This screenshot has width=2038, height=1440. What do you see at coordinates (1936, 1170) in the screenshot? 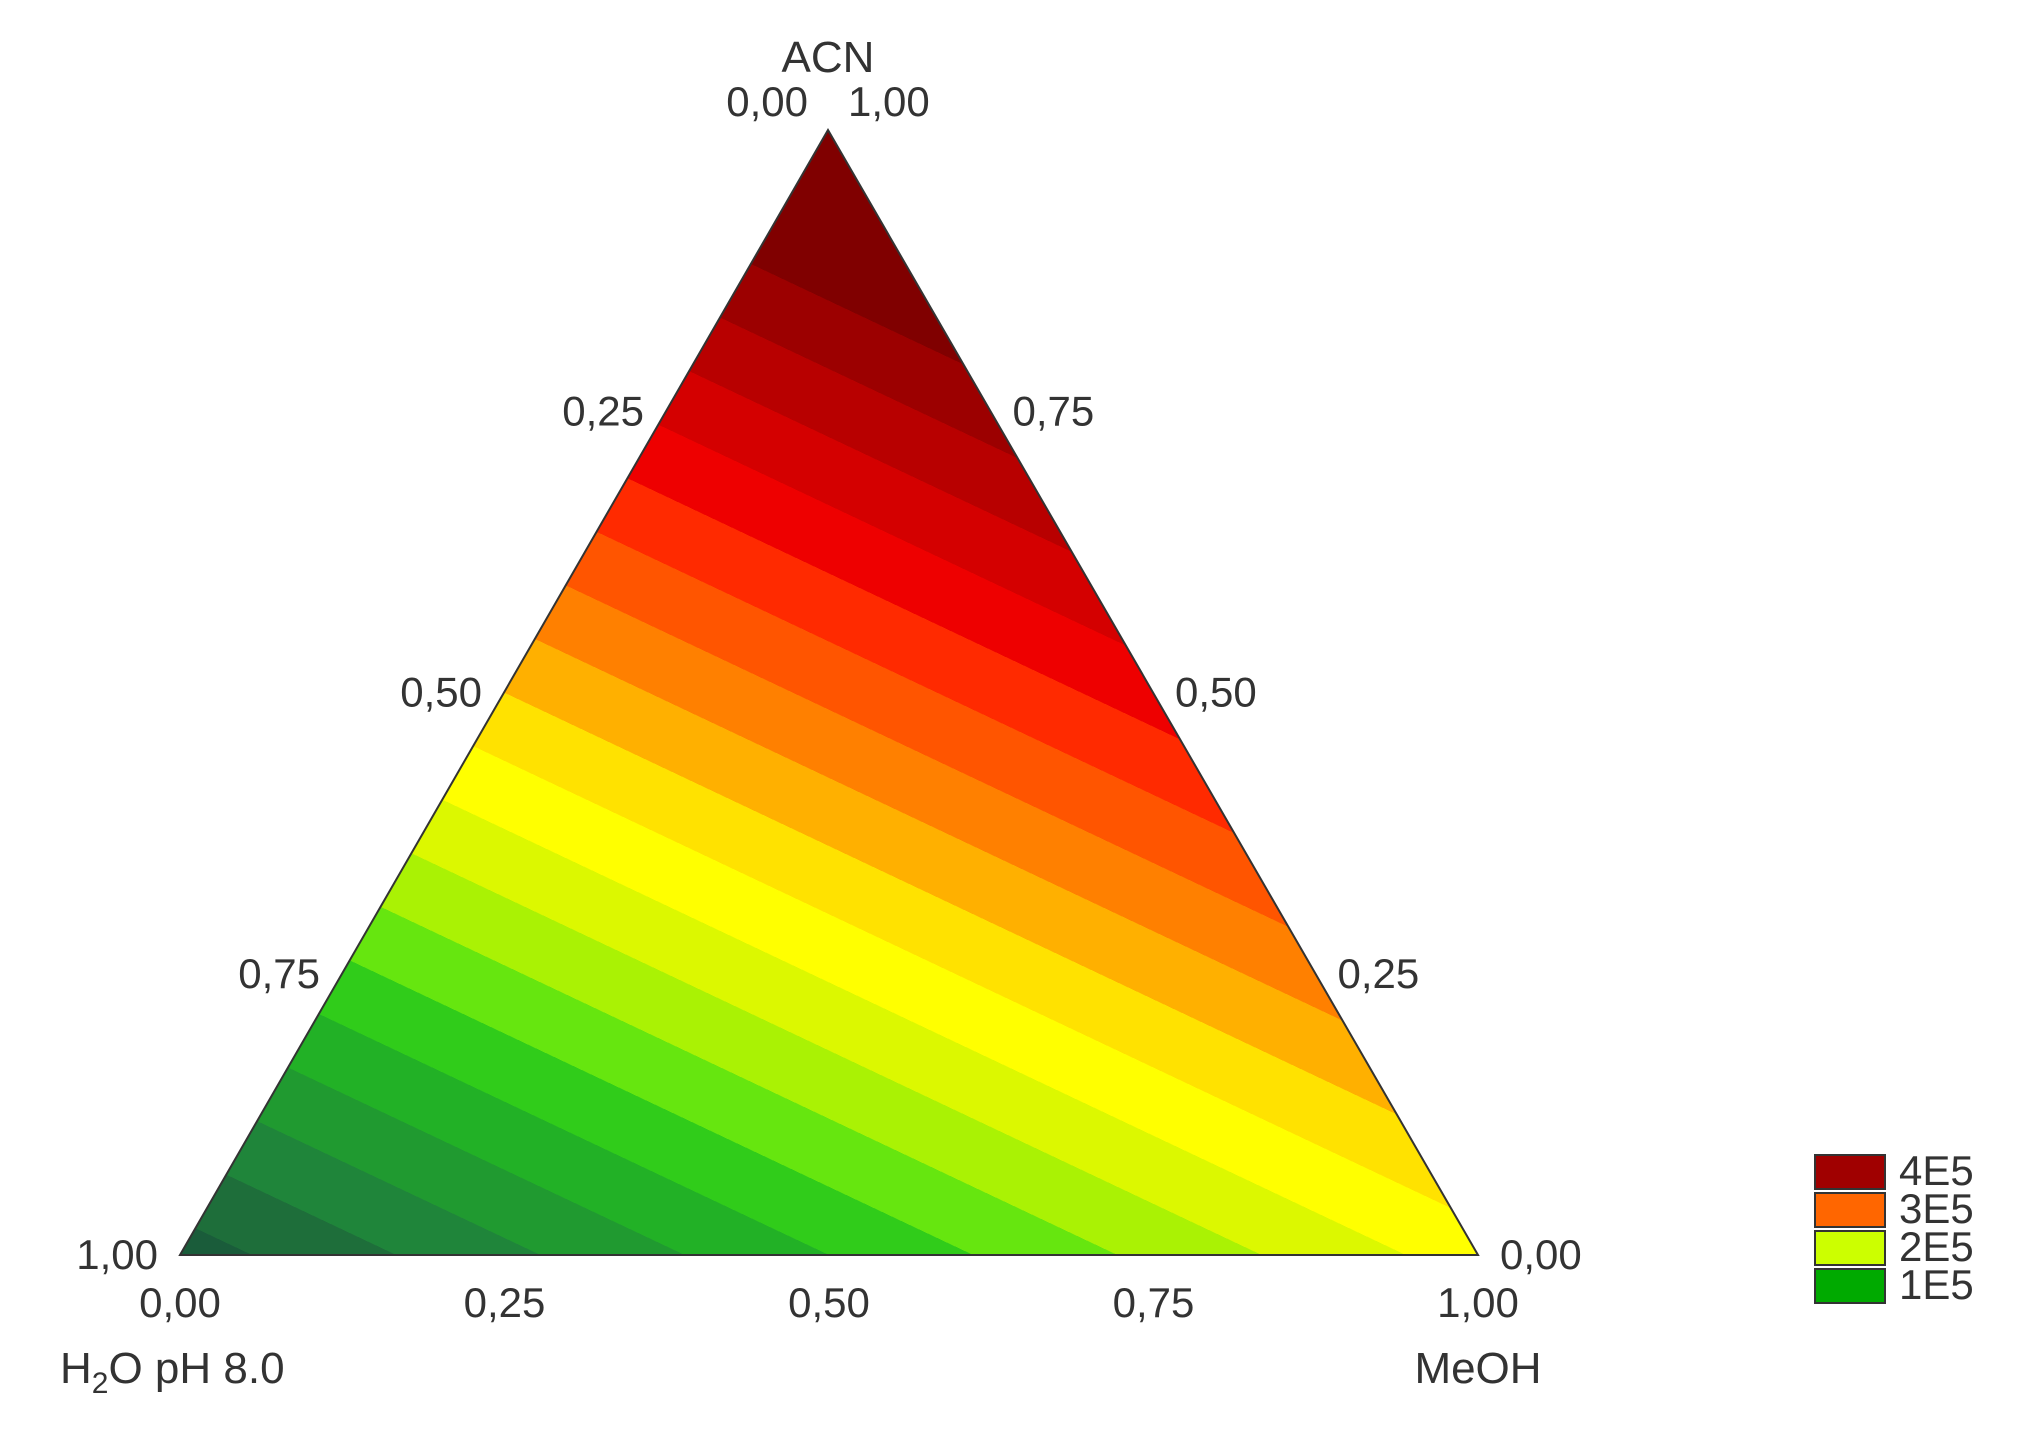
I see `legend-label: 4E5` at bounding box center [1936, 1170].